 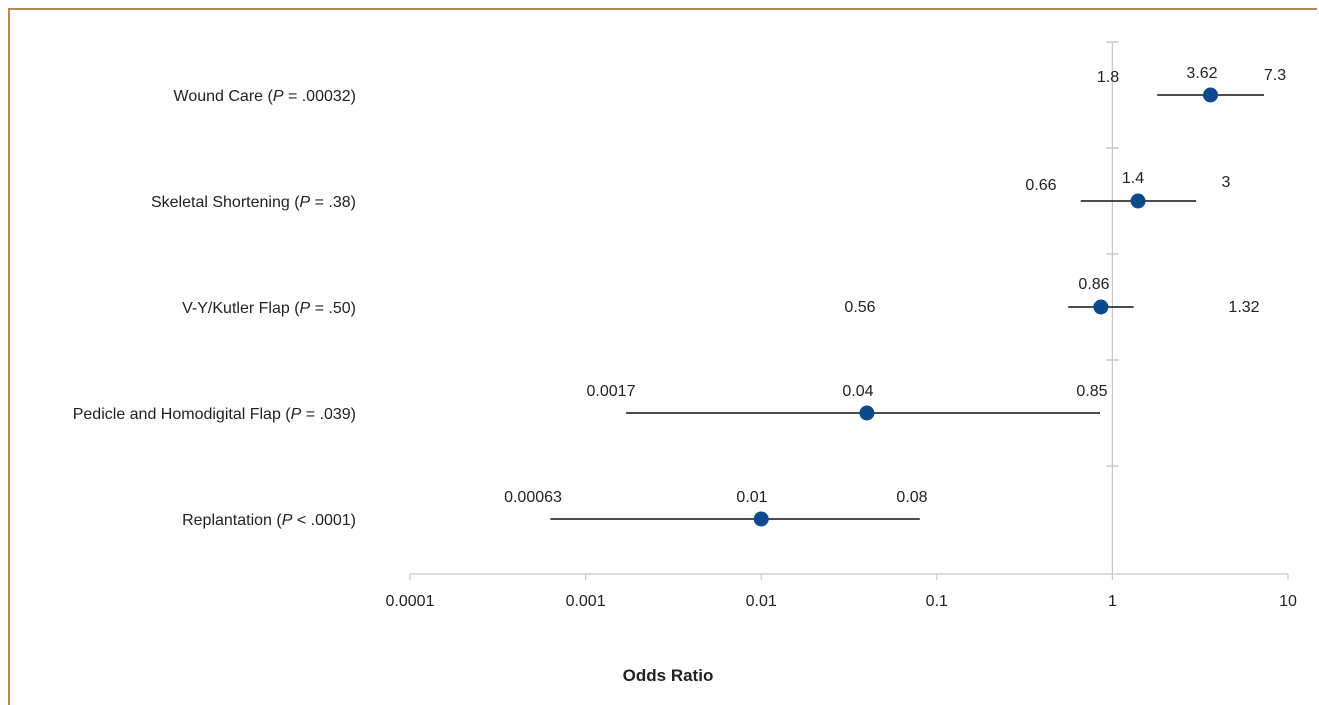 What do you see at coordinates (410, 601) in the screenshot?
I see `x-tick-label: 0.0001` at bounding box center [410, 601].